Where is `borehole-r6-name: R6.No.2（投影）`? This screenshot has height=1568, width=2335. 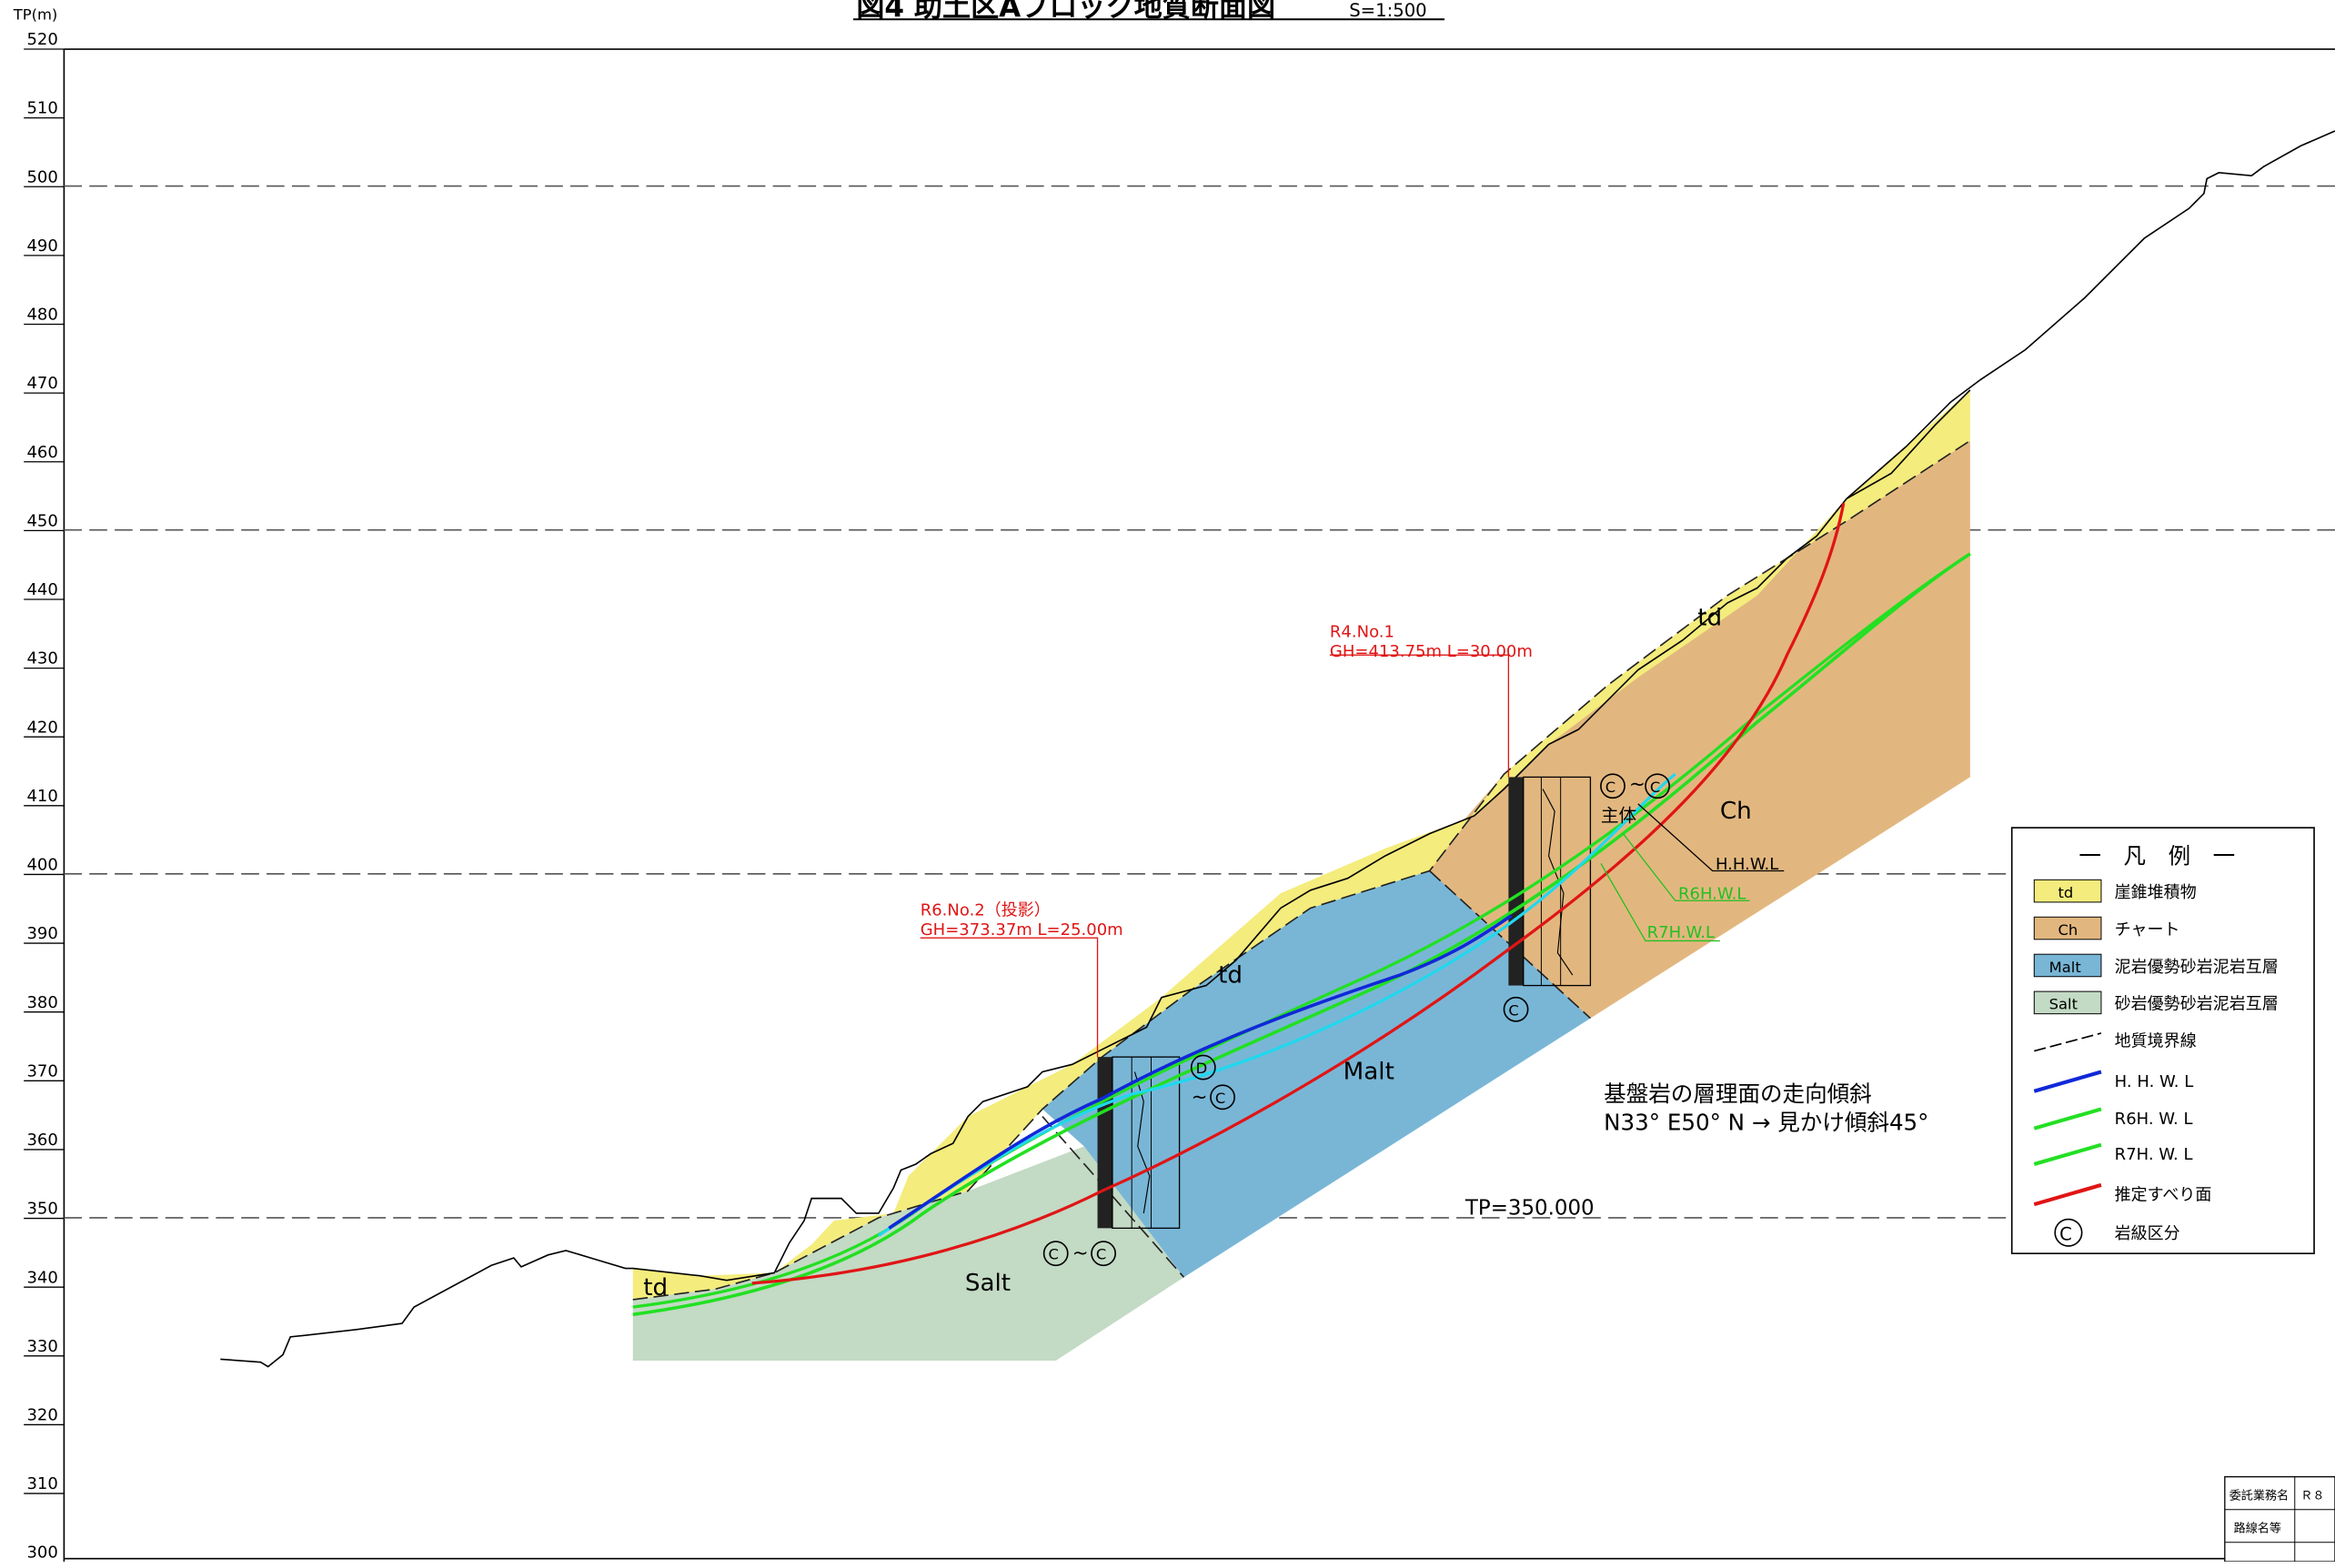
borehole-r6-name: R6.No.2（投影） is located at coordinates (986, 910).